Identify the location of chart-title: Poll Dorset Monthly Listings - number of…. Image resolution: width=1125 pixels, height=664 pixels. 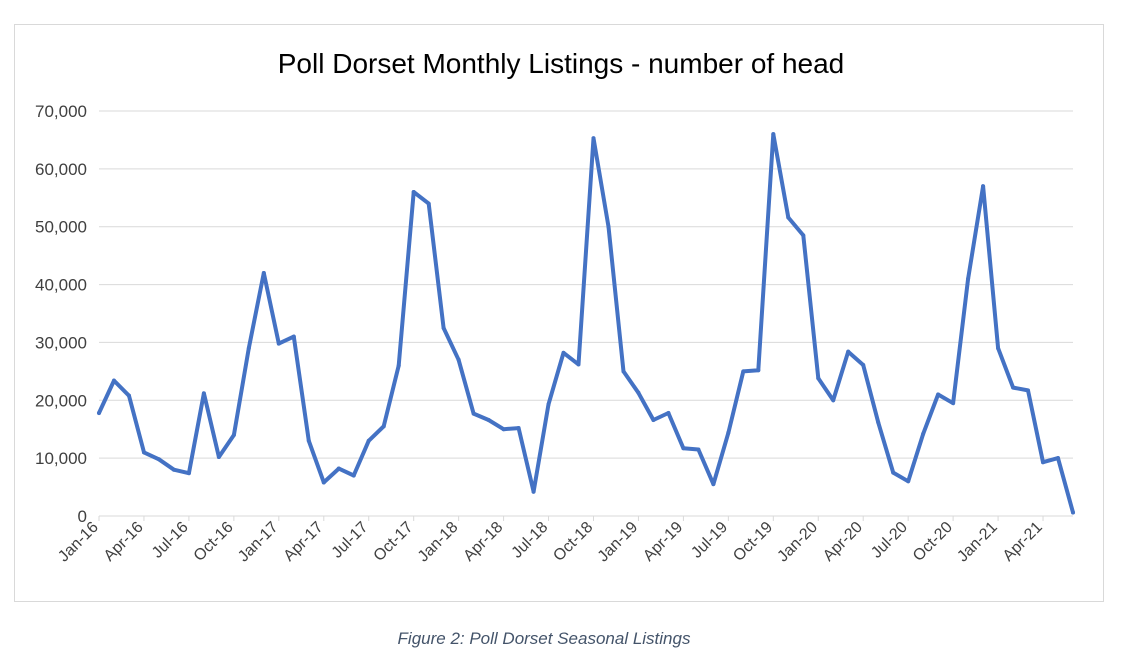
(561, 63).